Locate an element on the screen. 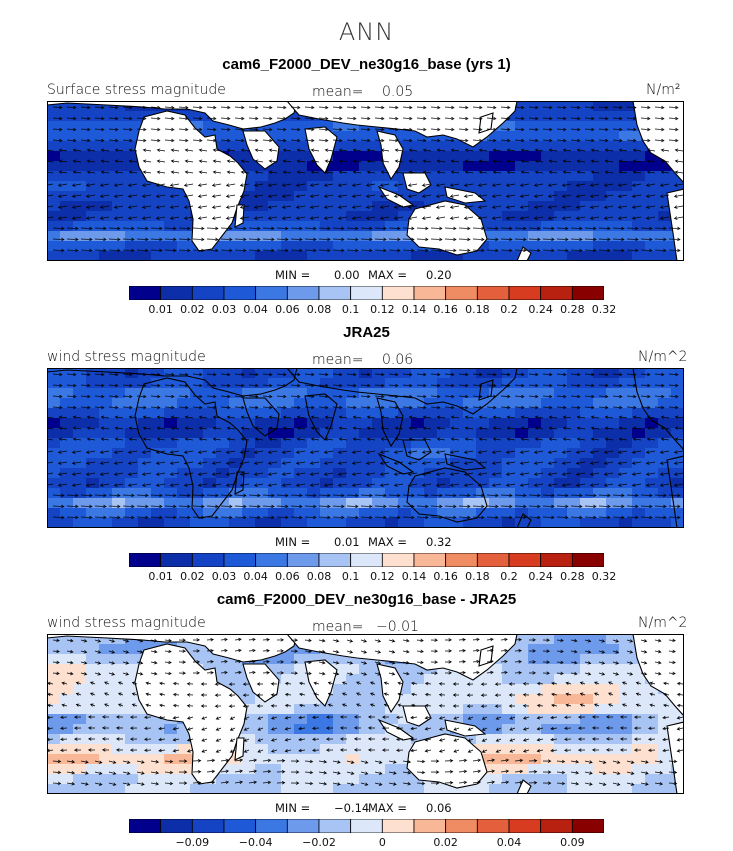  colorbar-tick-label: 0.06 is located at coordinates (287, 309).